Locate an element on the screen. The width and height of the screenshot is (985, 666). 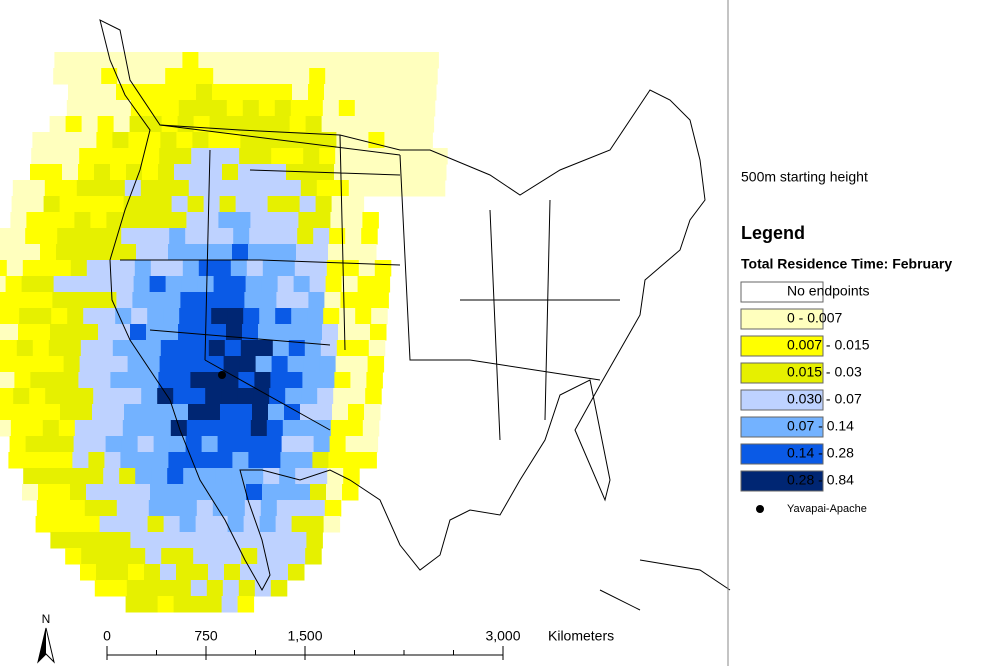
legend-label: 0.030 - 0.07 is located at coordinates (824, 399).